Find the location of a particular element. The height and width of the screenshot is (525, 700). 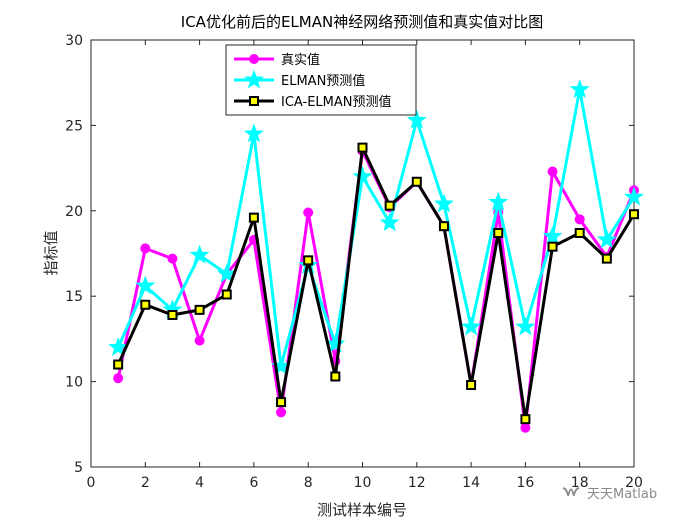

legend: 真实值 ELMAN预测值 ICA-ELMAN预测值 is located at coordinates (321, 80).